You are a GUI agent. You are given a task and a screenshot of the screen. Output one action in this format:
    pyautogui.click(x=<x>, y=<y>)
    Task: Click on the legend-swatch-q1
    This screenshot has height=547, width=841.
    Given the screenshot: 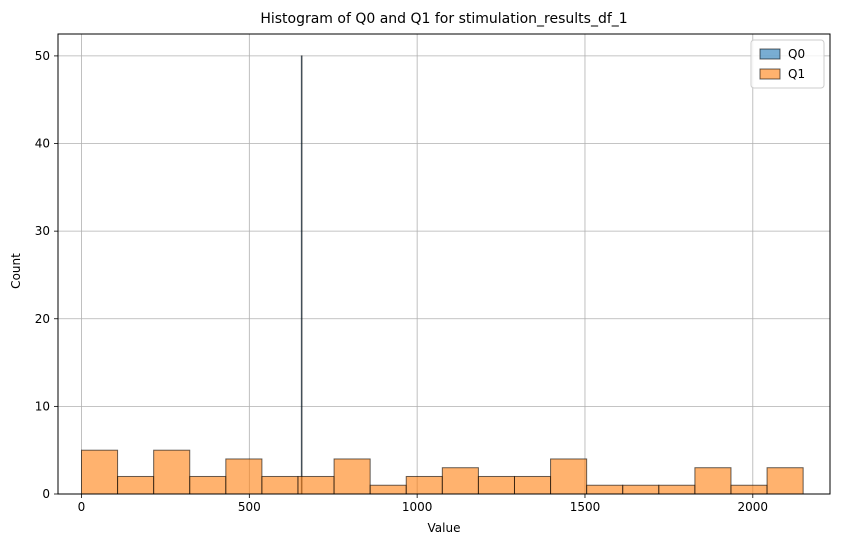 What is the action you would take?
    pyautogui.click(x=770, y=74)
    